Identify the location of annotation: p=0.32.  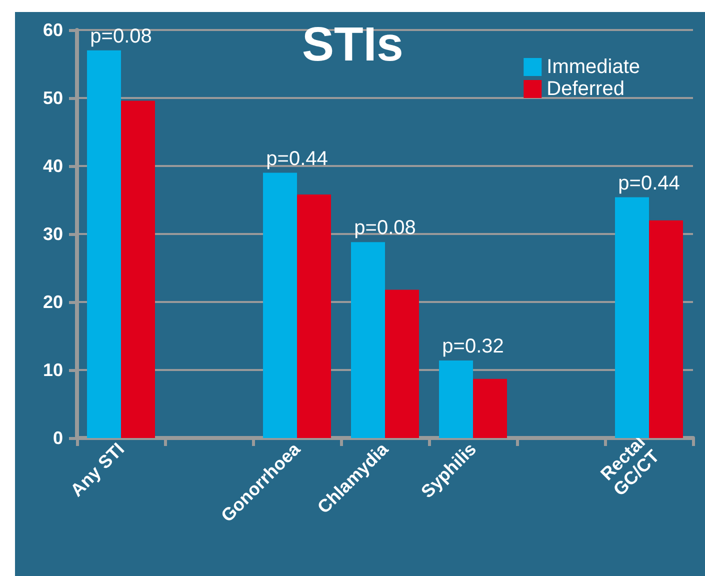
(473, 346).